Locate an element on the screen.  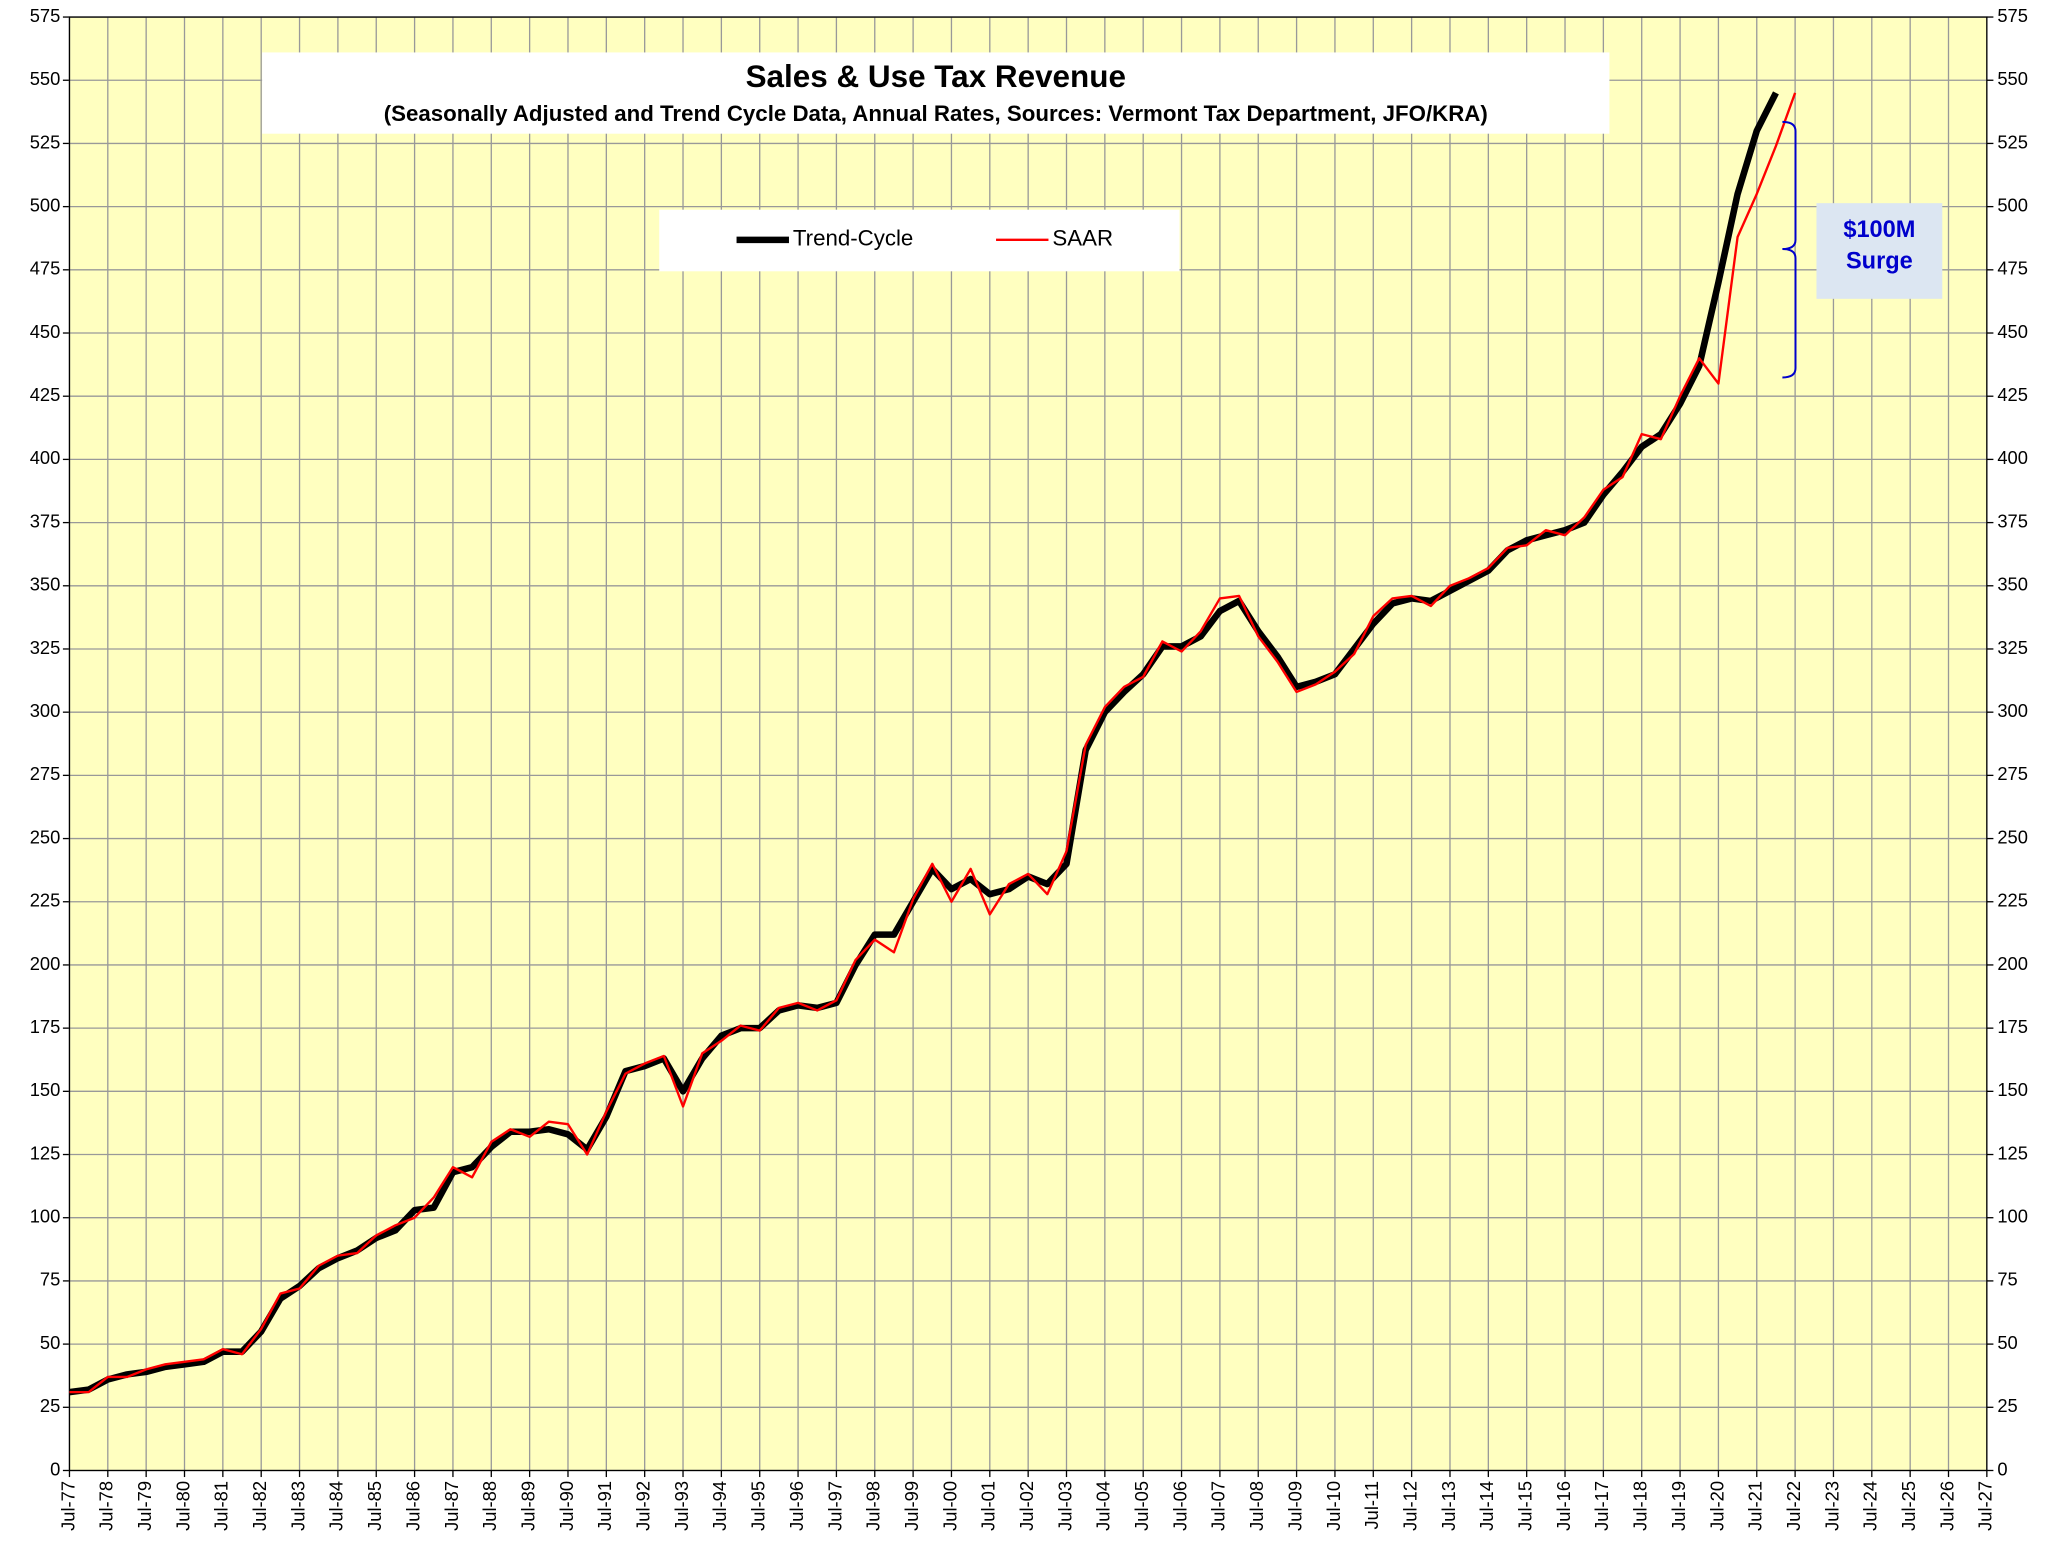
legend-label: SAAR is located at coordinates (1082, 238).